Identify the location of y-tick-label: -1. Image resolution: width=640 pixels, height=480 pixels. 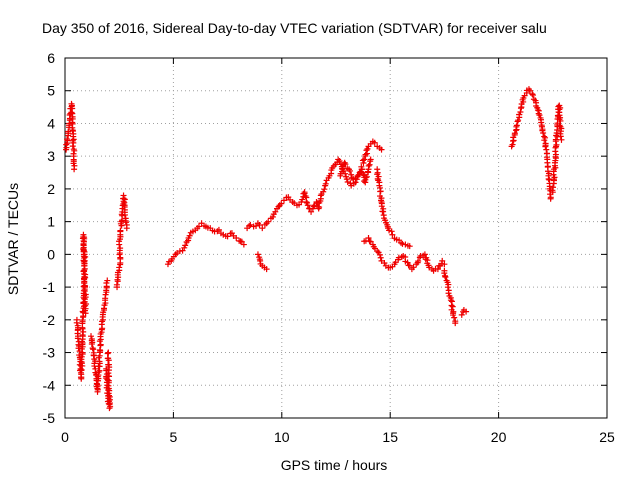
(49, 287).